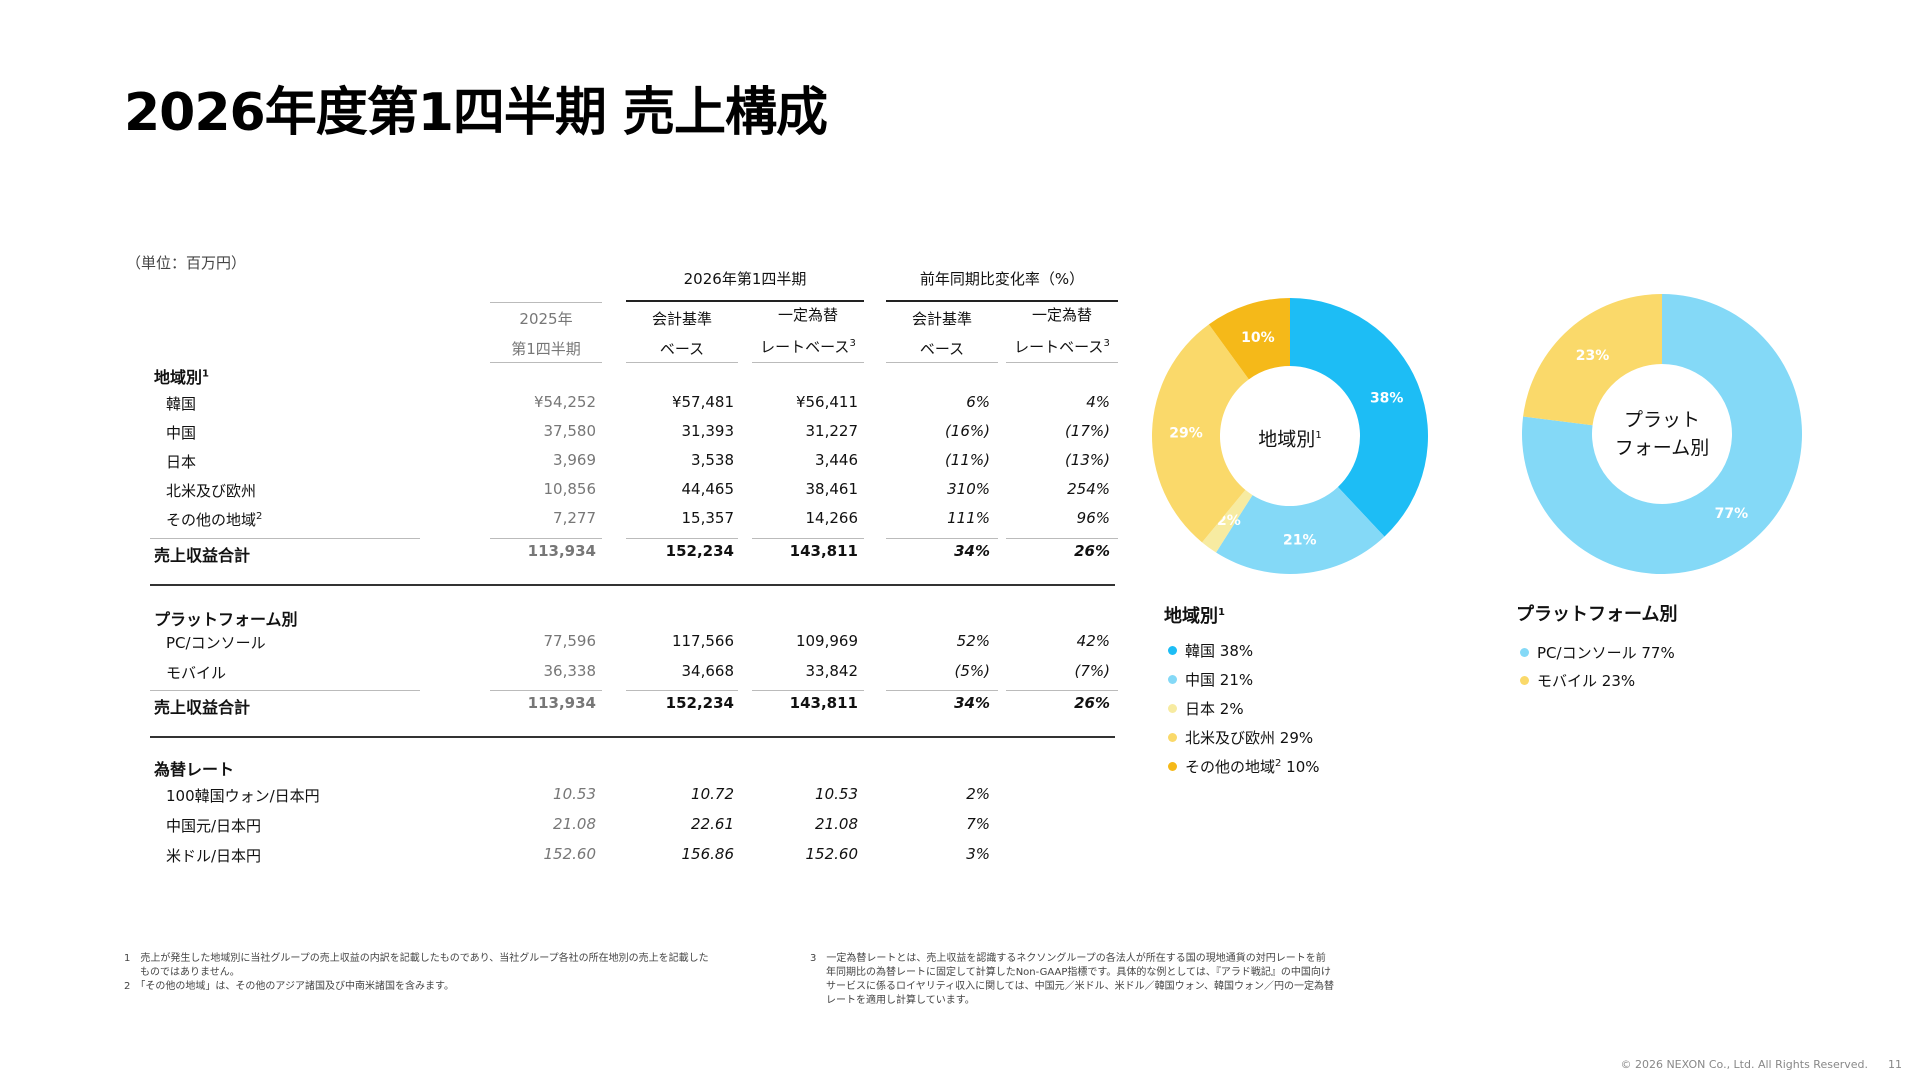 The height and width of the screenshot is (1080, 1920). I want to click on region-row-label: 北米及び欧州, so click(211, 490).